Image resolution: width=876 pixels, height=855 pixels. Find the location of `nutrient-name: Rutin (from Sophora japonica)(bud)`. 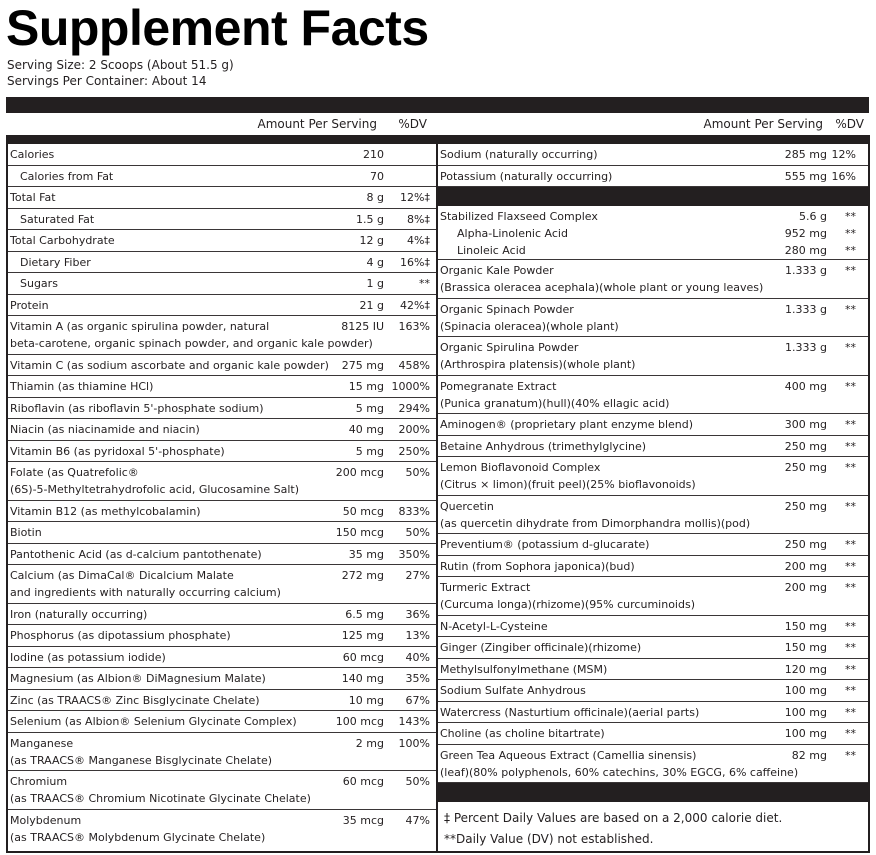

nutrient-name: Rutin (from Sophora japonica)(bud) is located at coordinates (537, 566).